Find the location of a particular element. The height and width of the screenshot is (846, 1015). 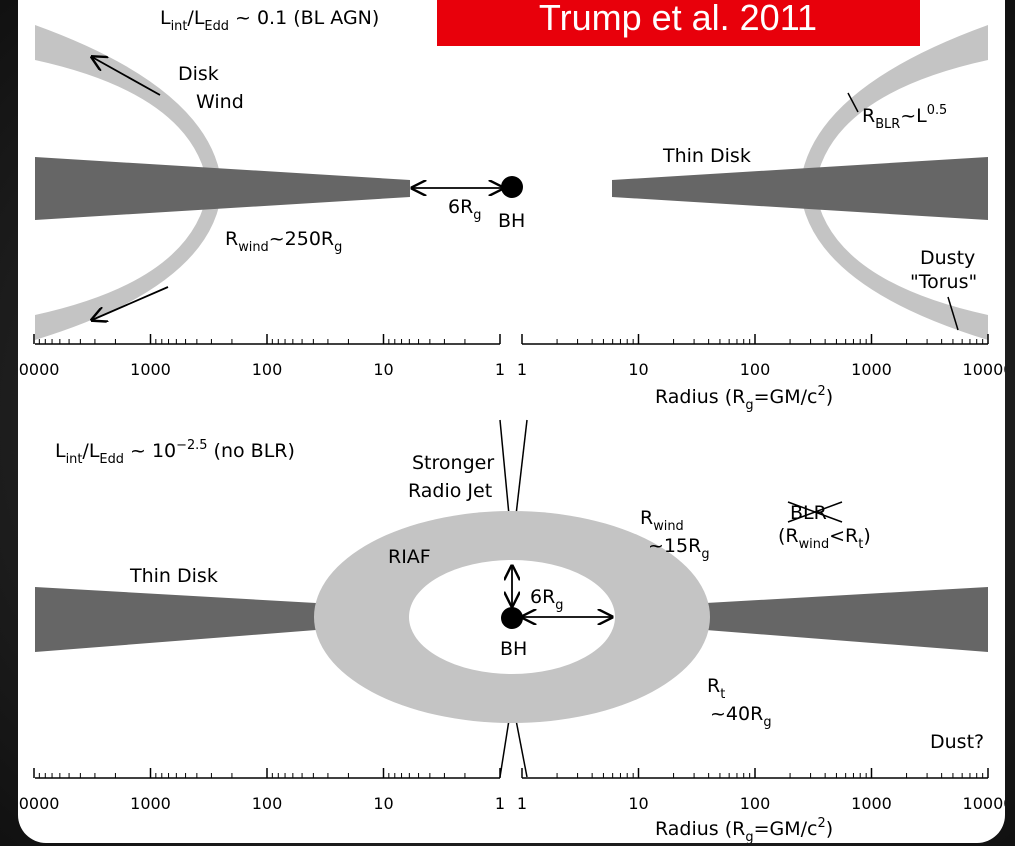

text-part: =GM/c is located at coordinates (786, 397).